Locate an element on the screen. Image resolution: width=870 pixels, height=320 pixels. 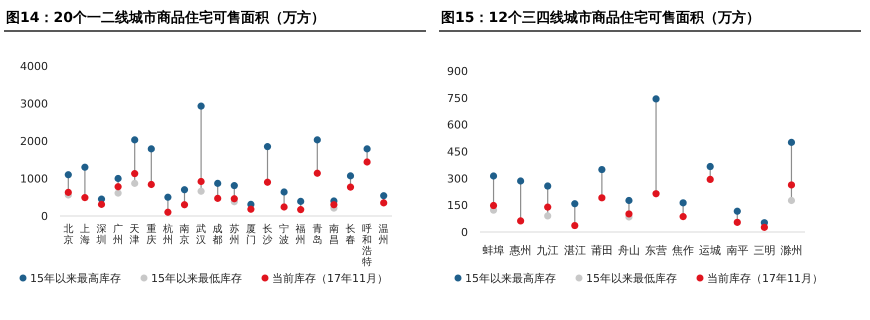
x-tick-label: 湛江 is located at coordinates (575, 250).